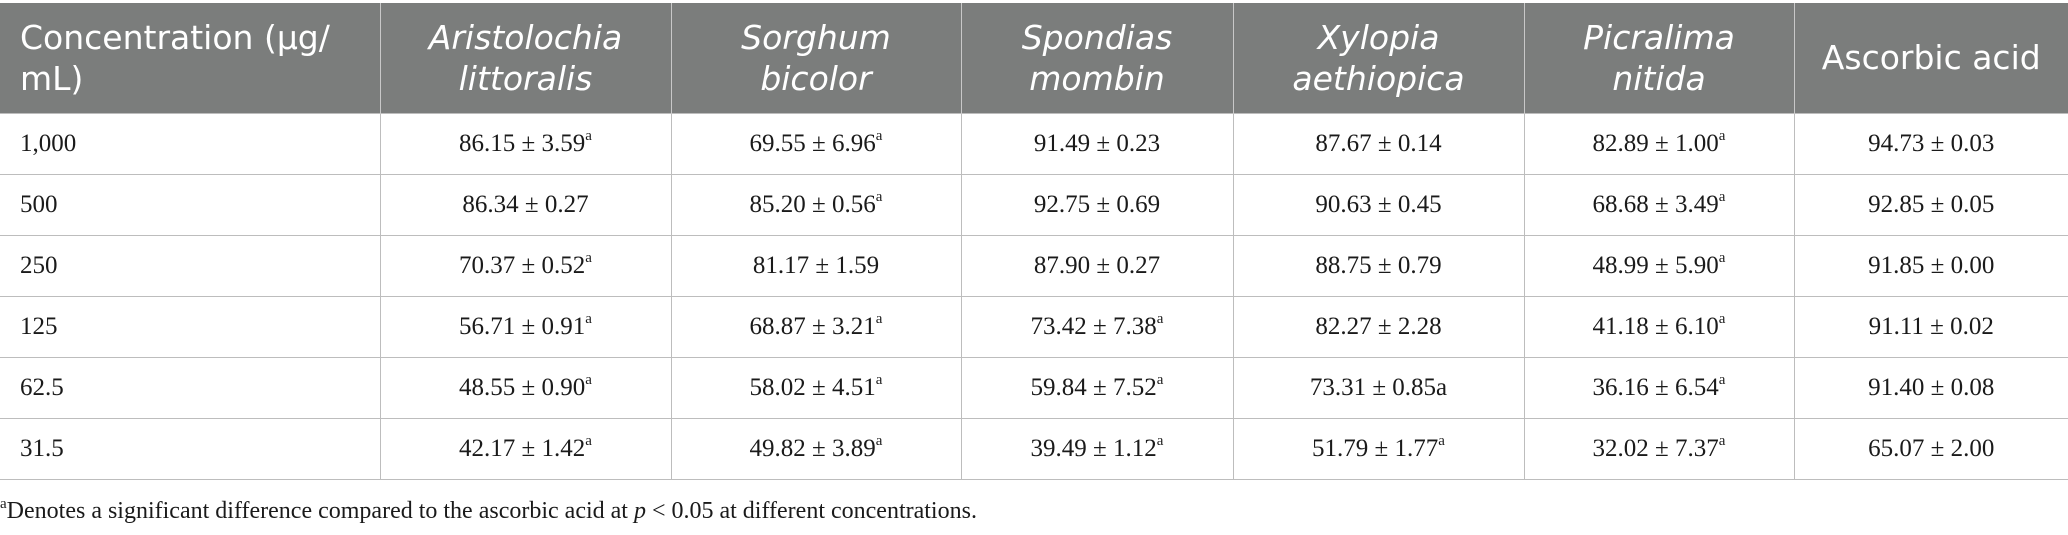 Image resolution: width=2068 pixels, height=535 pixels. Describe the element at coordinates (190, 143) in the screenshot. I see `cell-concentration: 1,000` at that location.